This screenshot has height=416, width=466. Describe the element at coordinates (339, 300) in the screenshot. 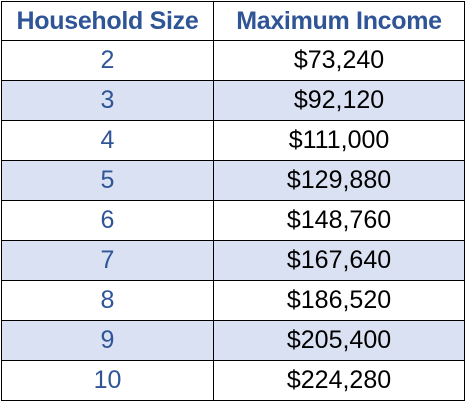

I see `maximum-income-cell: $186,520` at that location.